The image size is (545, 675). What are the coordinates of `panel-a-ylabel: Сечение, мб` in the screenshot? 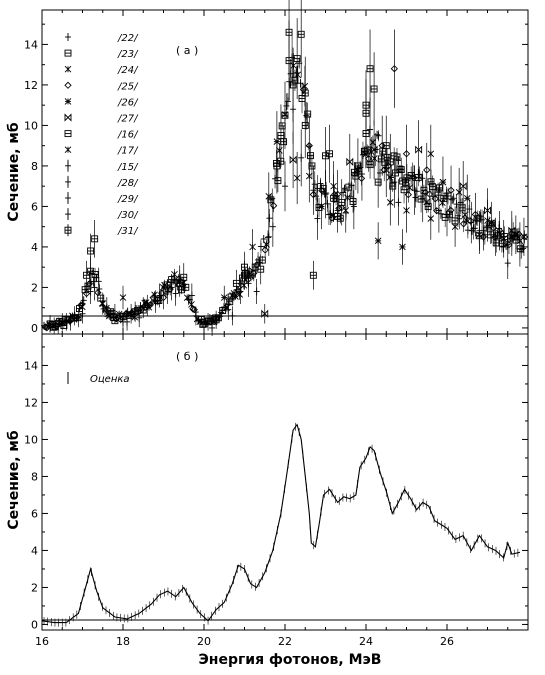 It's located at (14, 171).